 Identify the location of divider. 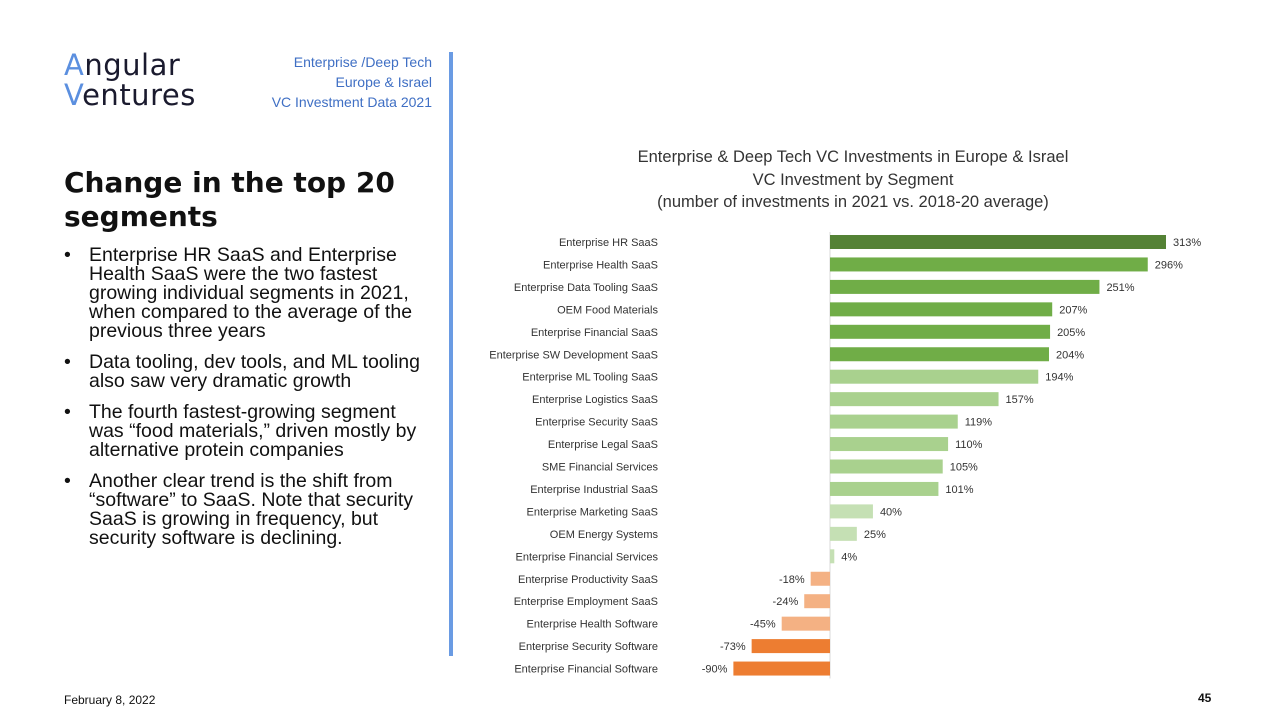
(451, 354).